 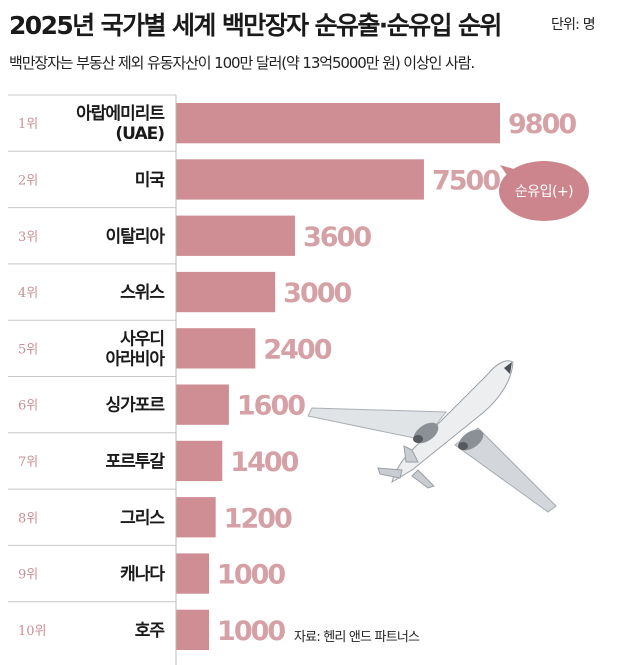 I want to click on callout-text: 순유입(+), so click(x=544, y=192).